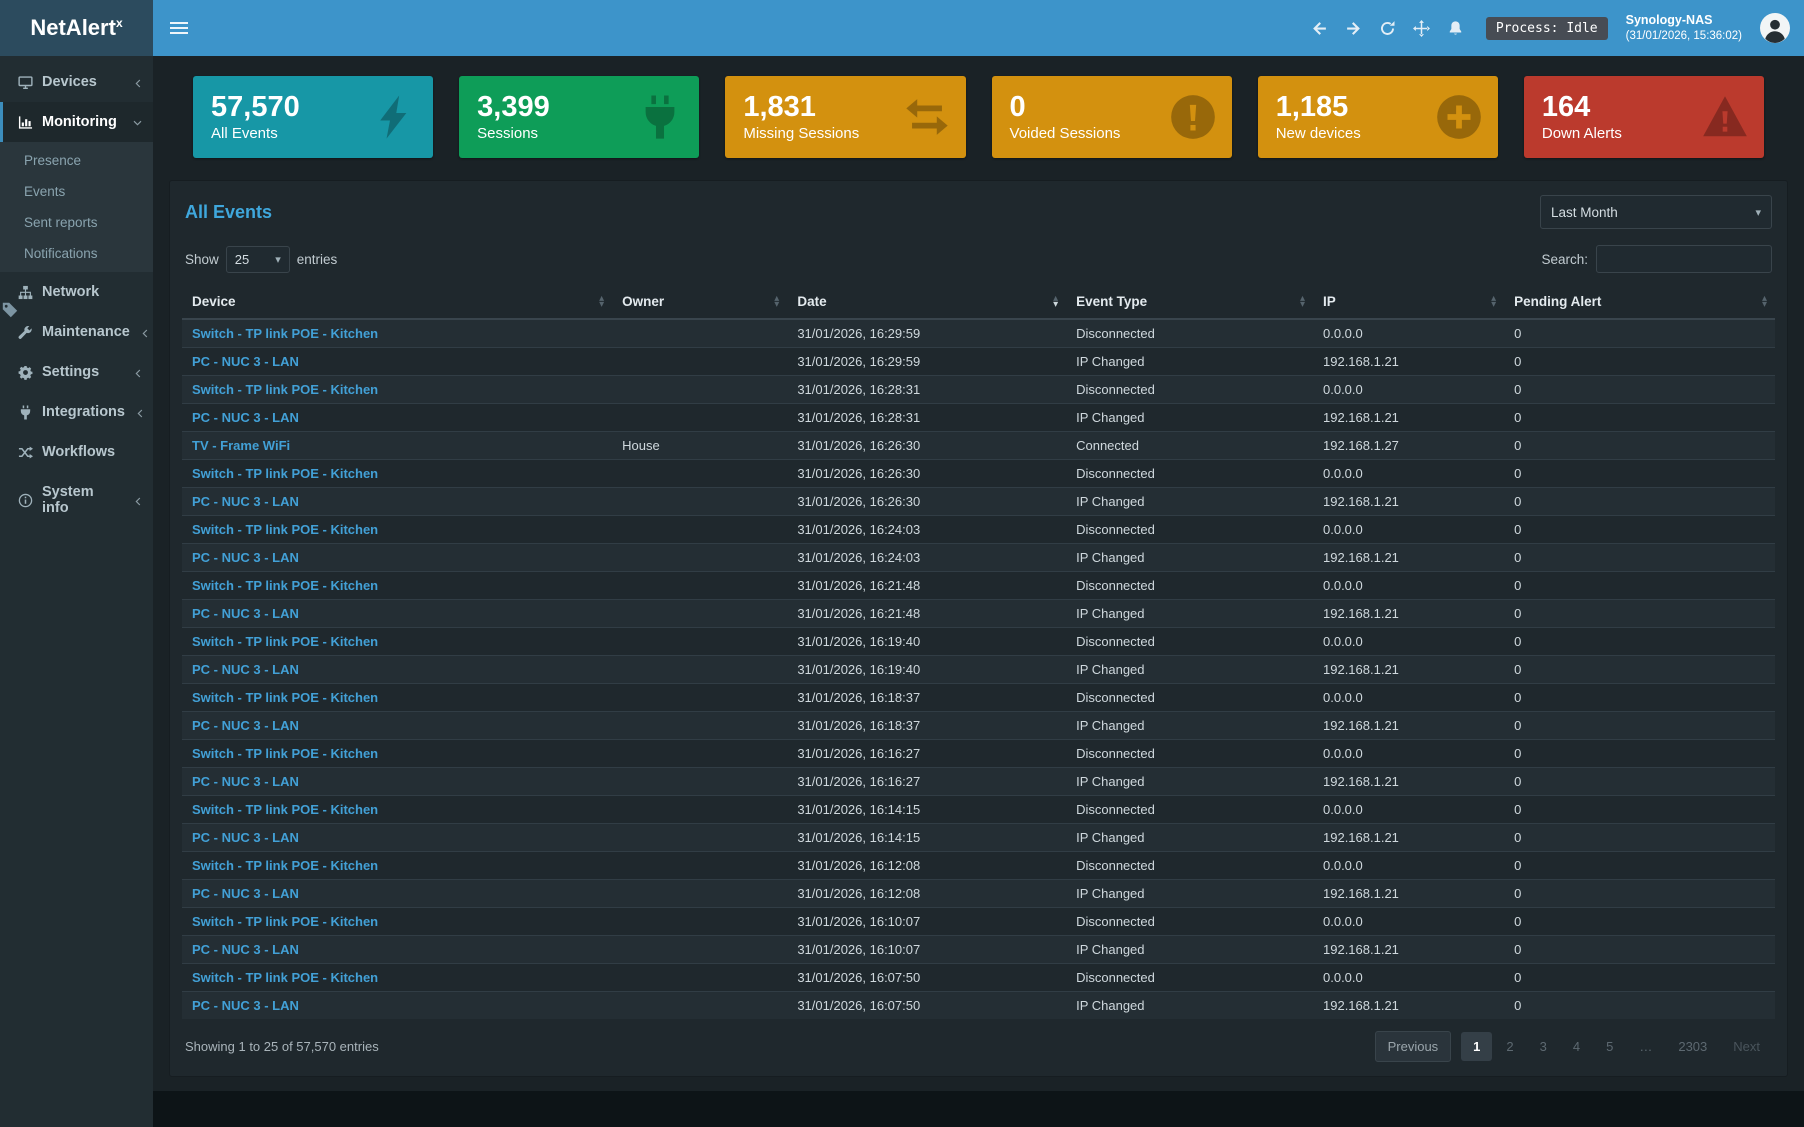  Describe the element at coordinates (1546, 28) in the screenshot. I see `process-status-badge: Process: Idle` at that location.